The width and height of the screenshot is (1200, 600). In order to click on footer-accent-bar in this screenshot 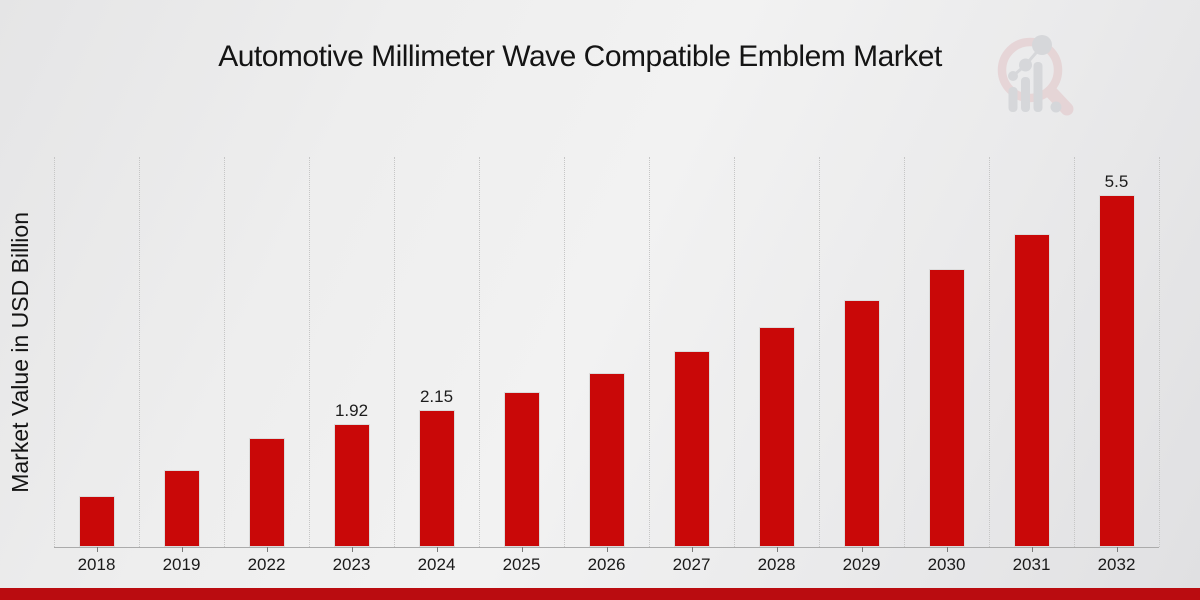, I will do `click(600, 594)`.